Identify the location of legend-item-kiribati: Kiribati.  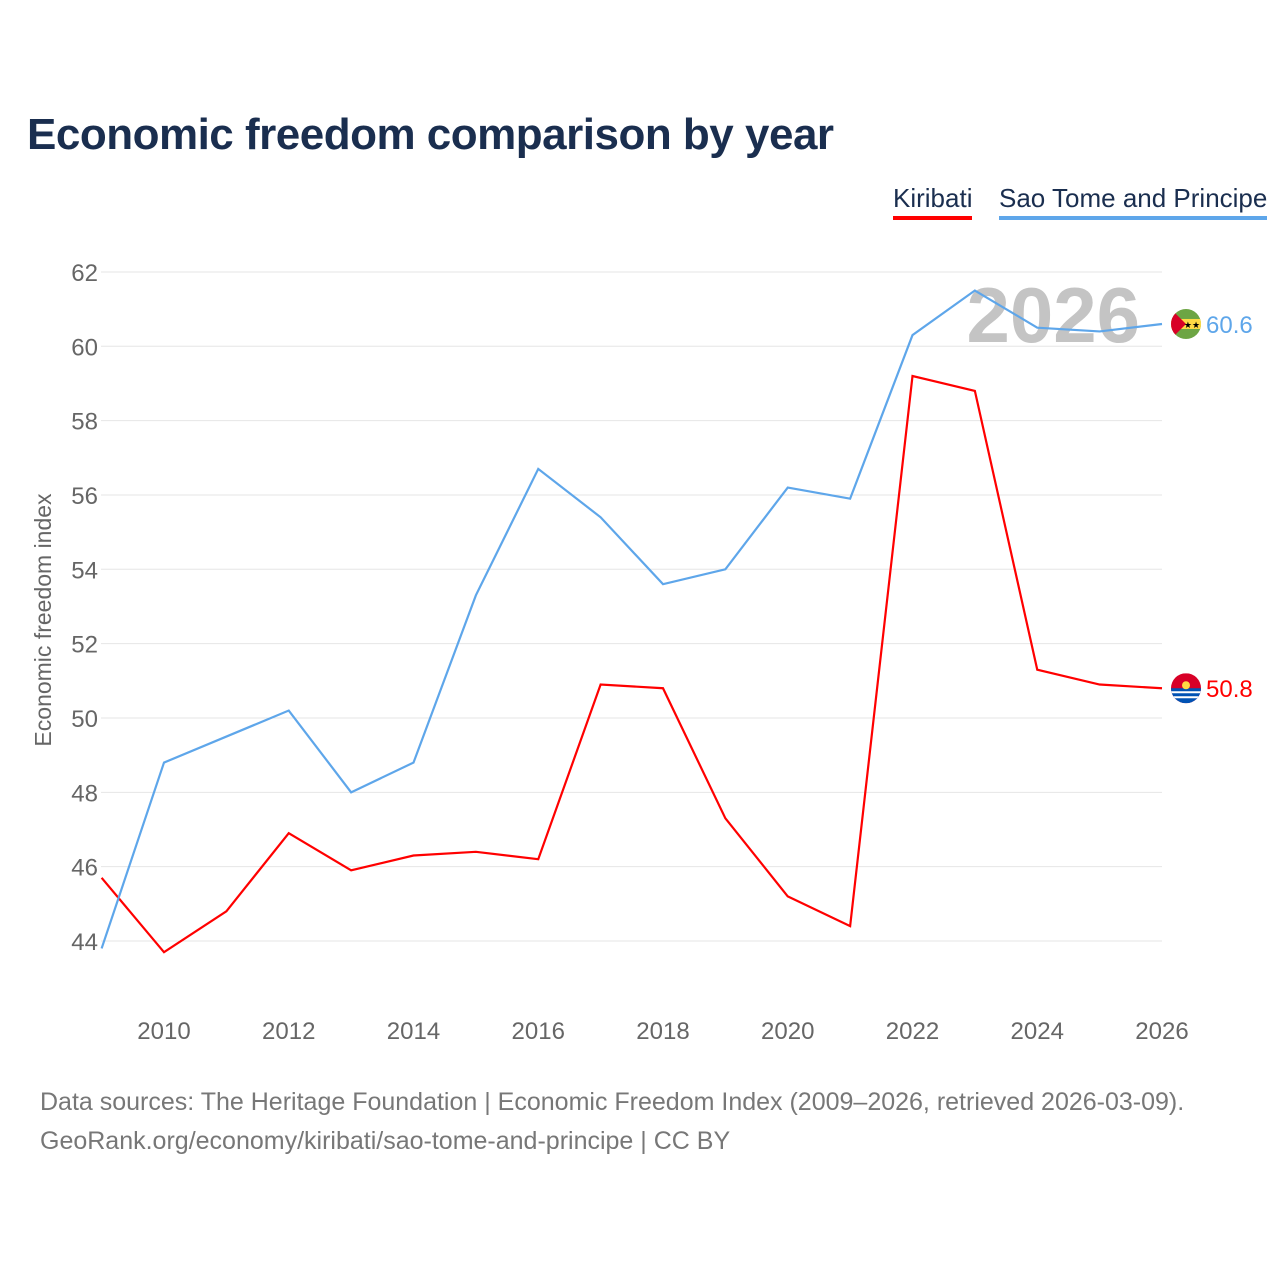
(933, 201).